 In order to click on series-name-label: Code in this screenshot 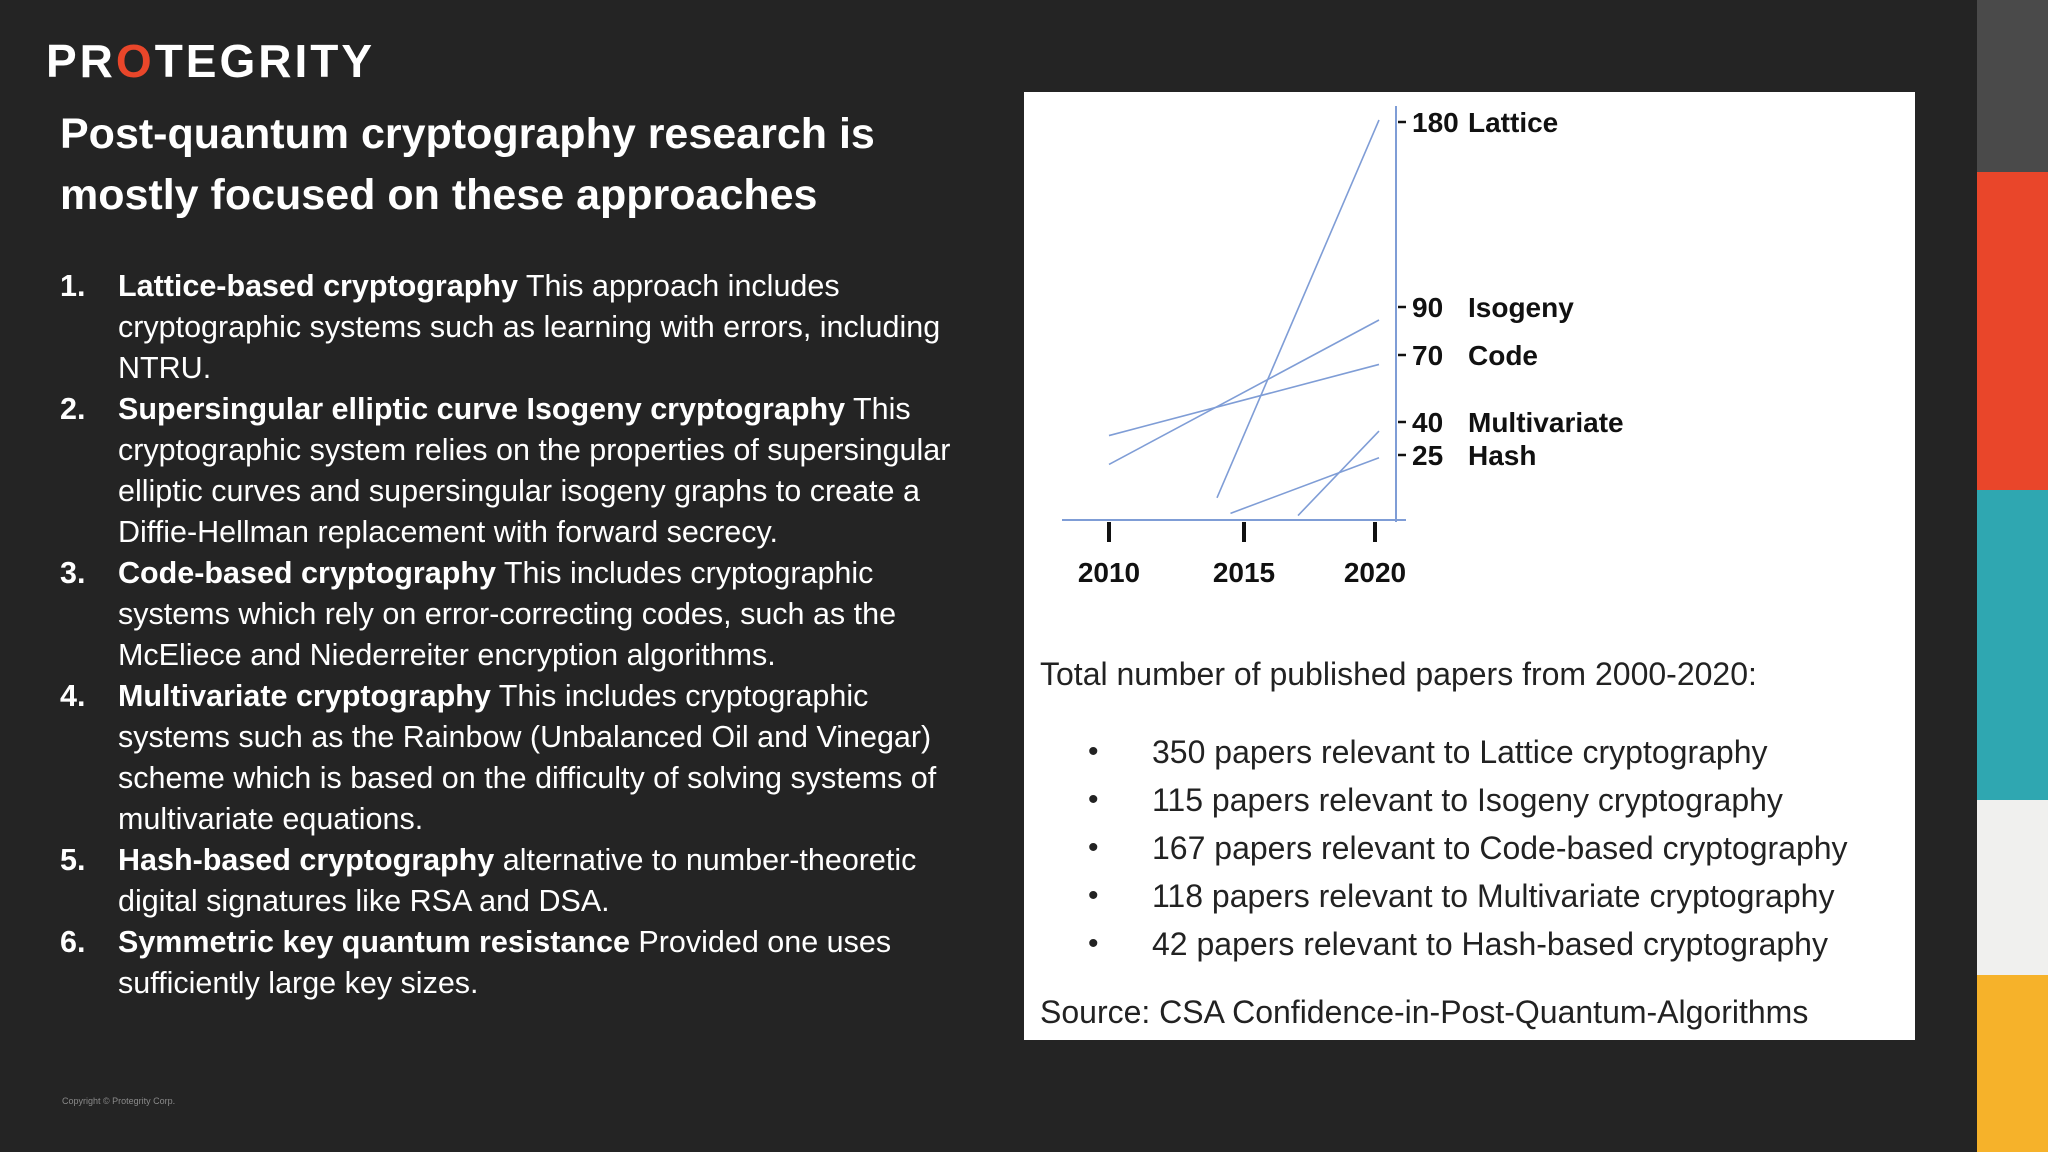, I will do `click(1503, 355)`.